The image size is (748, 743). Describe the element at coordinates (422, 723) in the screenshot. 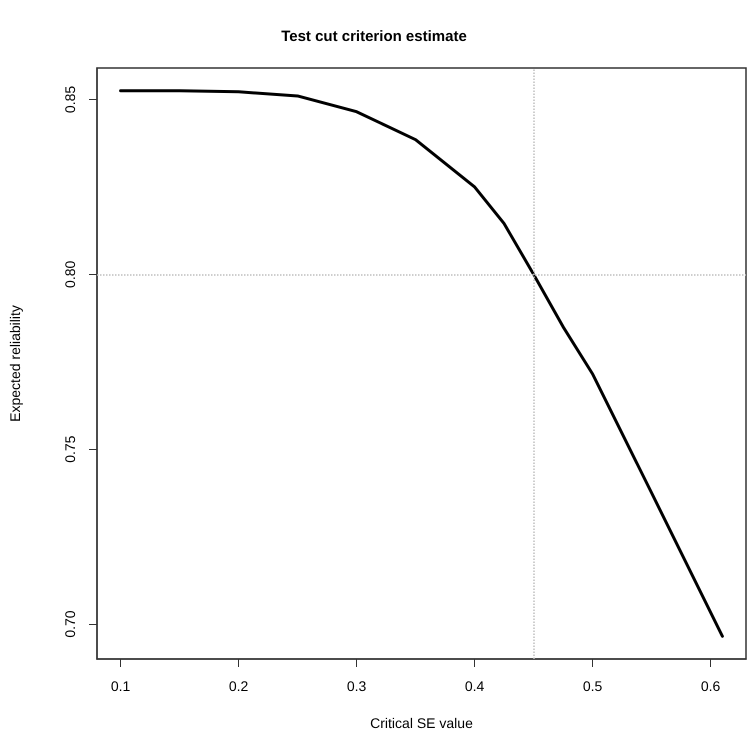

I see `x-axis-title: Critical SE value` at that location.